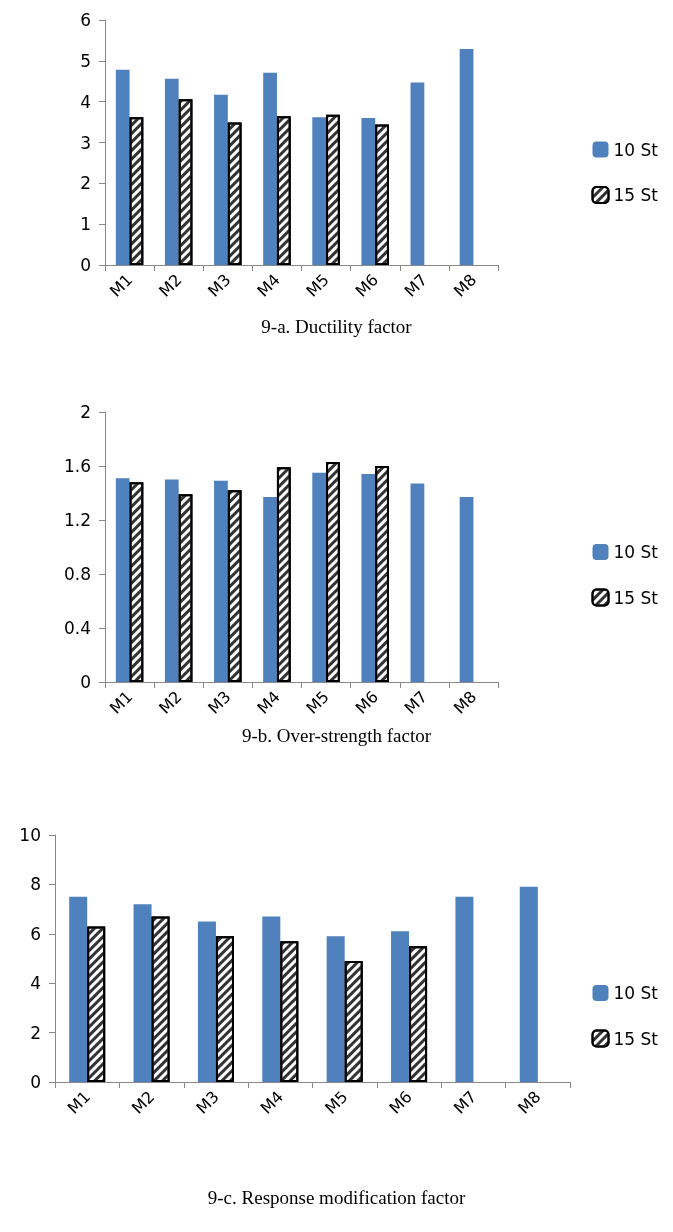 Image resolution: width=673 pixels, height=1232 pixels. Describe the element at coordinates (77, 466) in the screenshot. I see `y-tick-label: 1.6` at that location.